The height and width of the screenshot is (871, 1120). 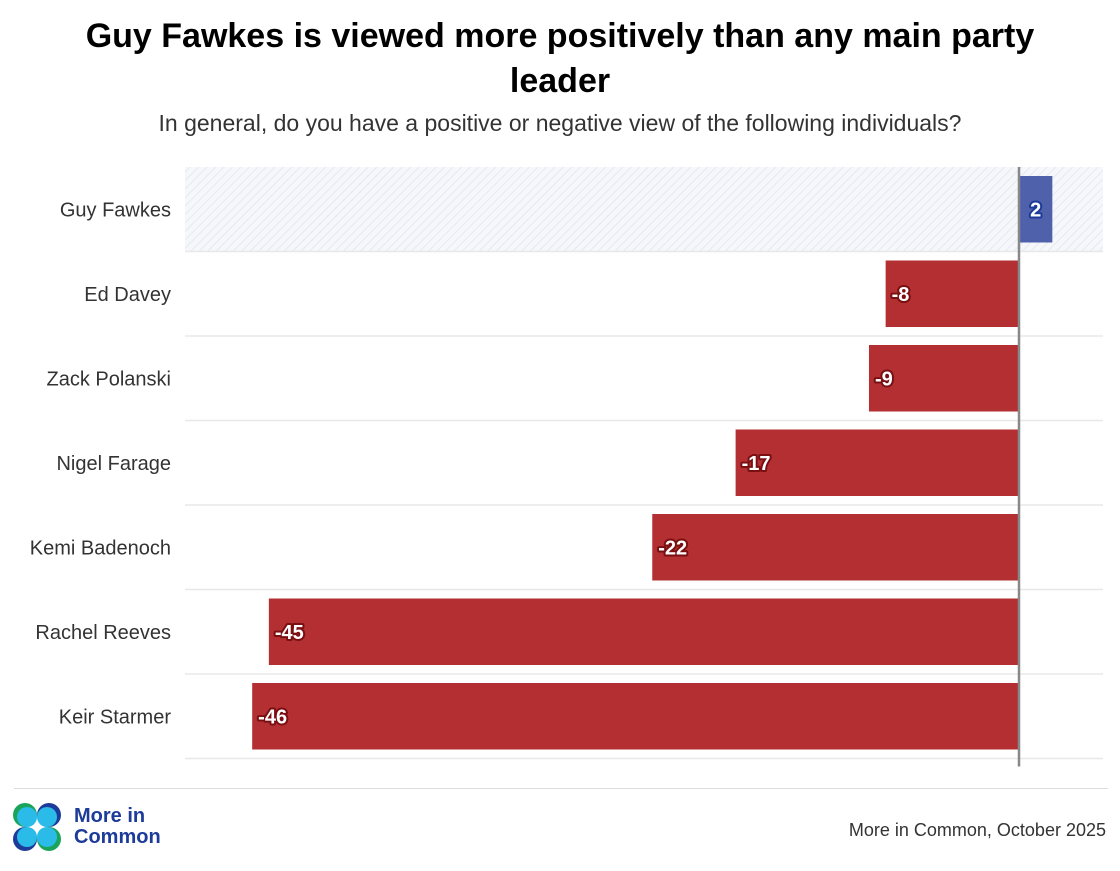 I want to click on category-label: Keir Starmer, so click(x=115, y=717).